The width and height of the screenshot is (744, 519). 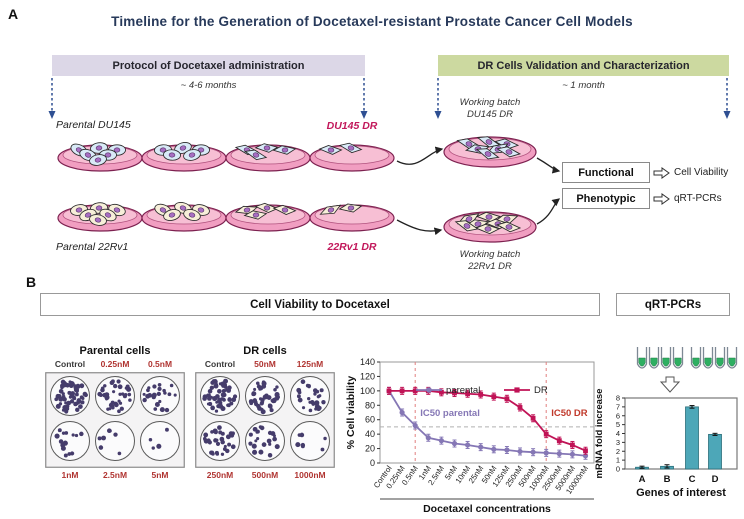 What do you see at coordinates (450, 413) in the screenshot?
I see `svg-text: IC50 parental` at bounding box center [450, 413].